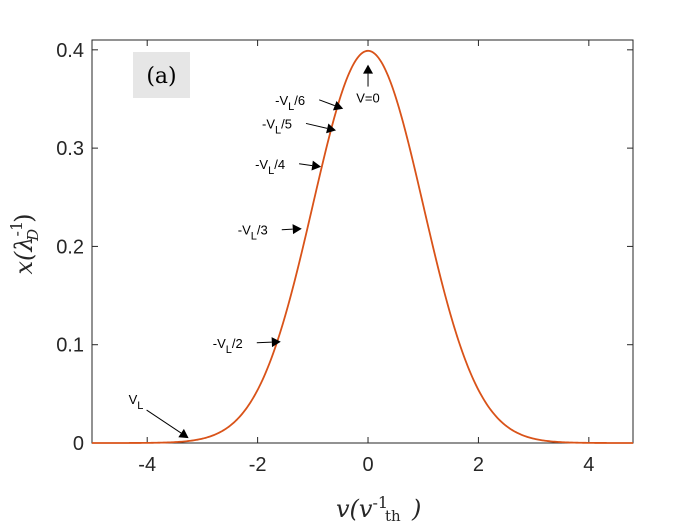  I want to click on svg-text: x(λ-1D), so click(24, 243).